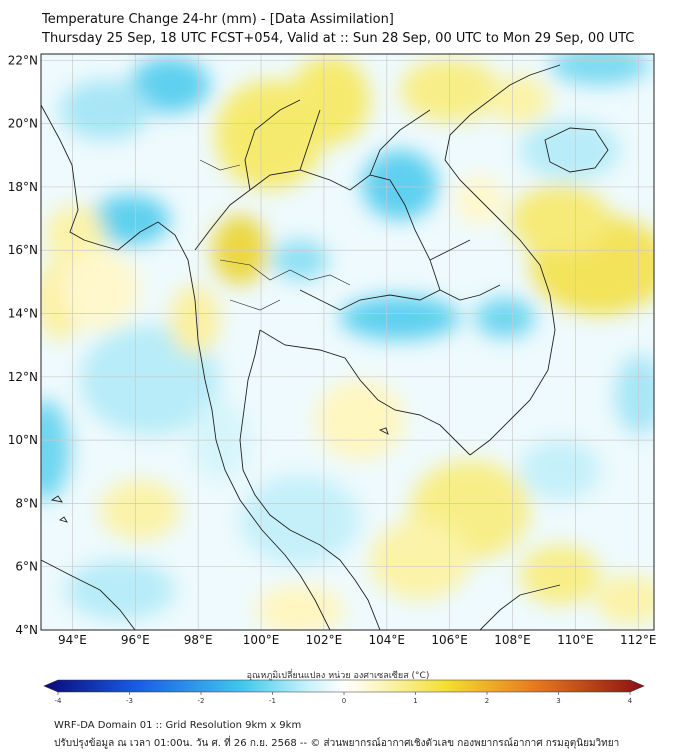 The height and width of the screenshot is (756, 676). What do you see at coordinates (198, 640) in the screenshot?
I see `longitude-label: 98°E` at bounding box center [198, 640].